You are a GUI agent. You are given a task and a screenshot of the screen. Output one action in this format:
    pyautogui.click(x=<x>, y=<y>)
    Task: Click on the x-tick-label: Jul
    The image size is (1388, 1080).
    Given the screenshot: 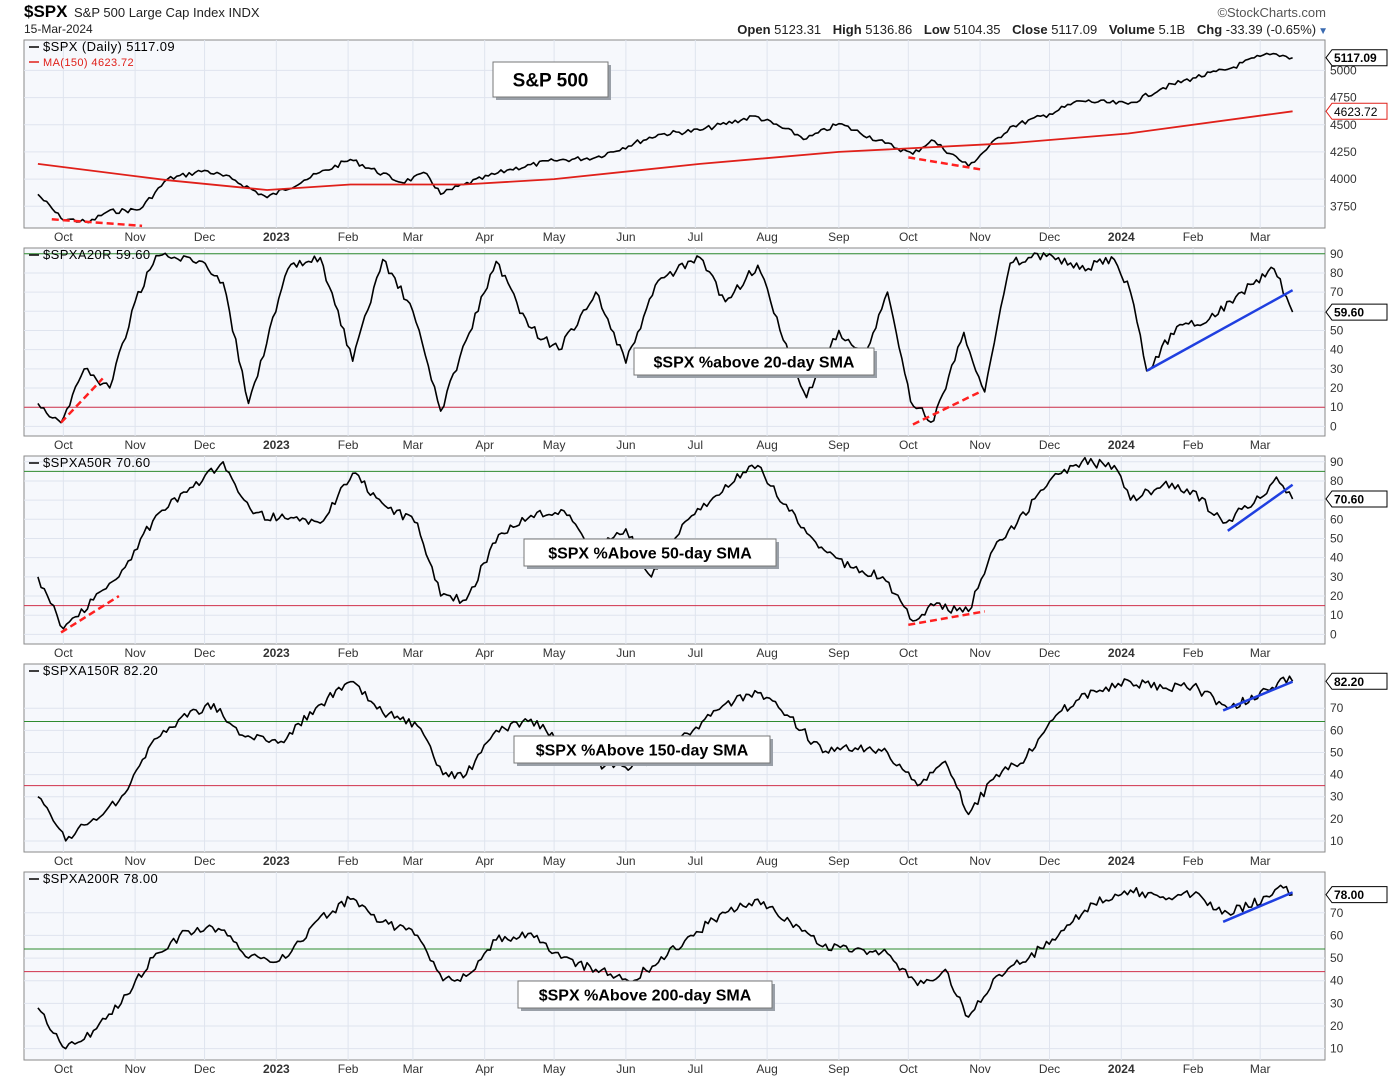 What is the action you would take?
    pyautogui.click(x=695, y=237)
    